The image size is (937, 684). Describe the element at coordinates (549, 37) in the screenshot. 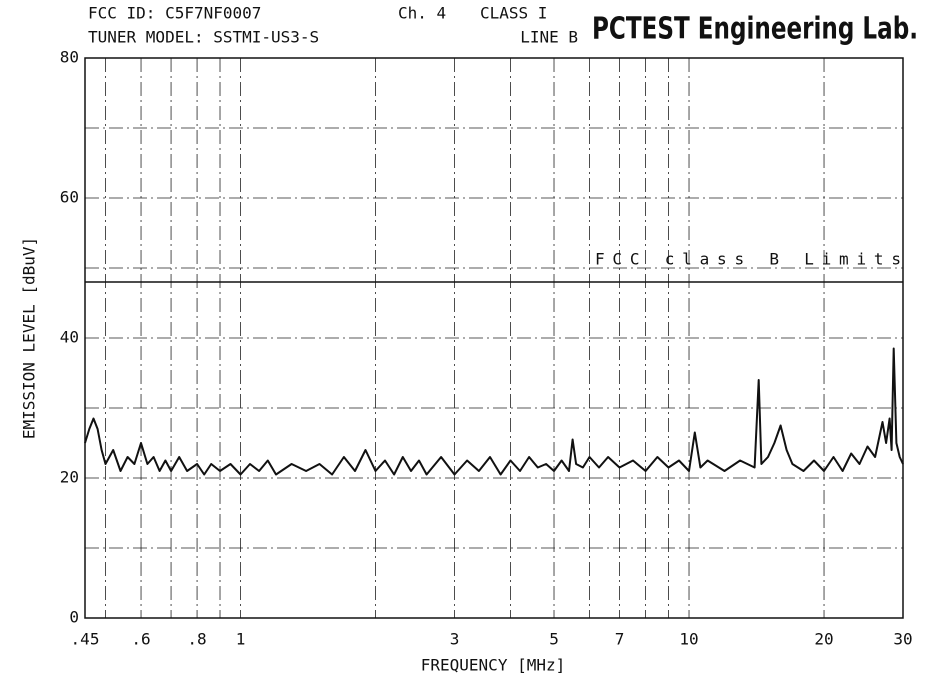

I see `header-line: LINE B` at that location.